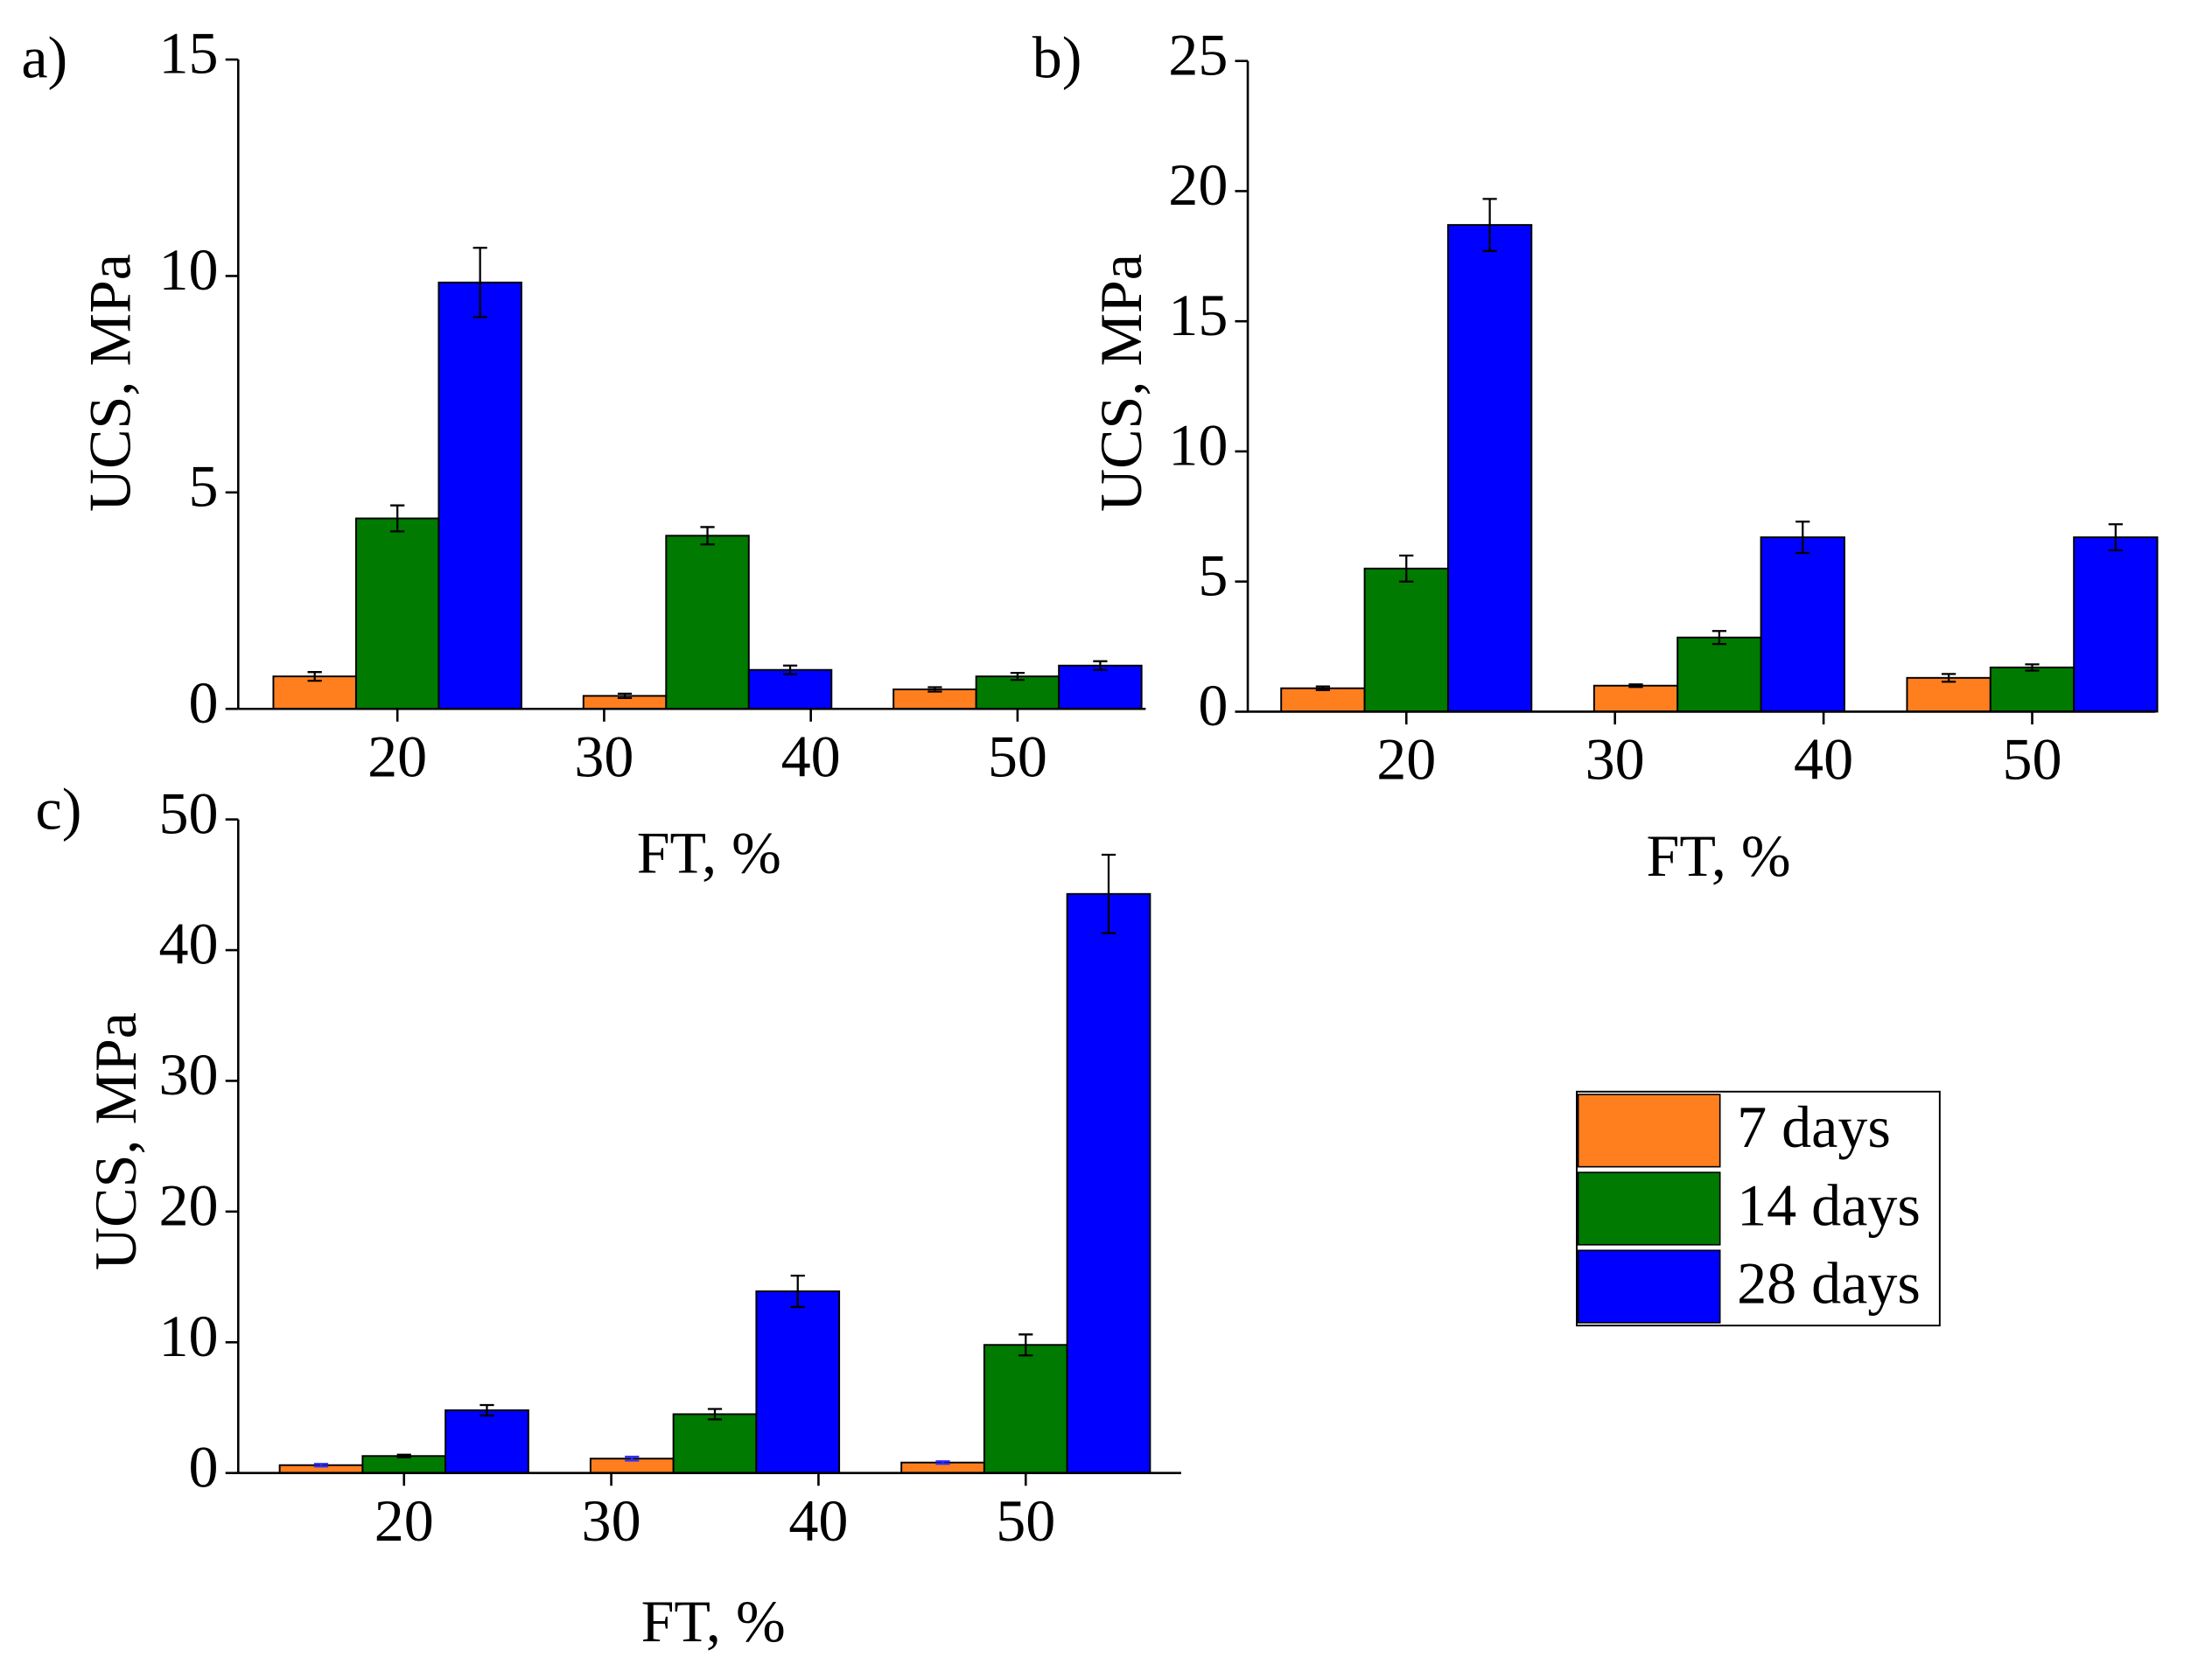 The image size is (2212, 1678). I want to click on y-tick-label: 25, so click(1198, 54).